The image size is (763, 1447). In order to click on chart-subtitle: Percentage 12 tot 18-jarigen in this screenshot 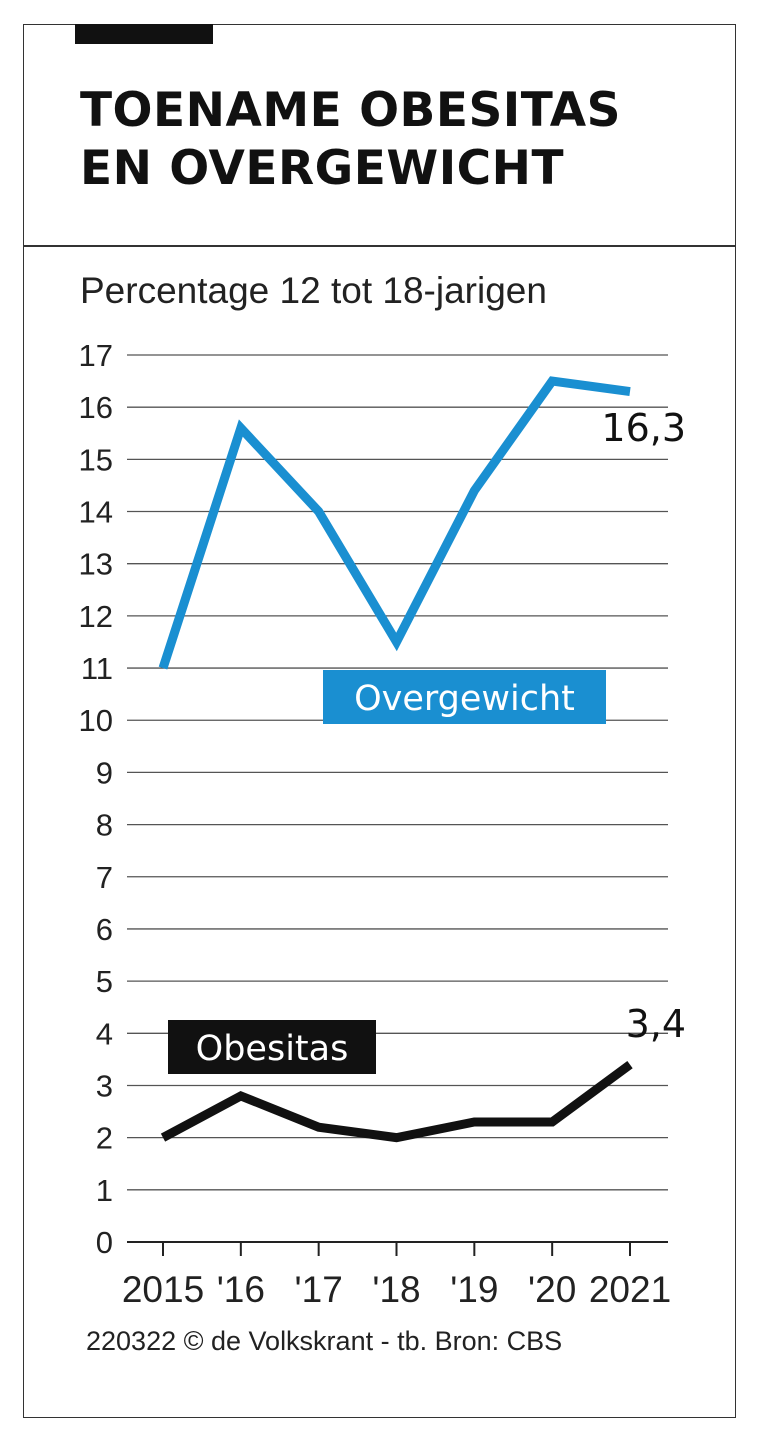, I will do `click(313, 290)`.